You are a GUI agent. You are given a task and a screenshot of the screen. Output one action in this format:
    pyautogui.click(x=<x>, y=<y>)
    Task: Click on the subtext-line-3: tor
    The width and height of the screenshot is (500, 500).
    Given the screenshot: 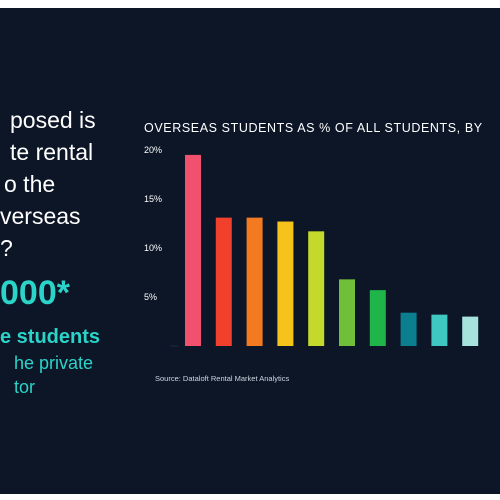 What is the action you would take?
    pyautogui.click(x=25, y=387)
    